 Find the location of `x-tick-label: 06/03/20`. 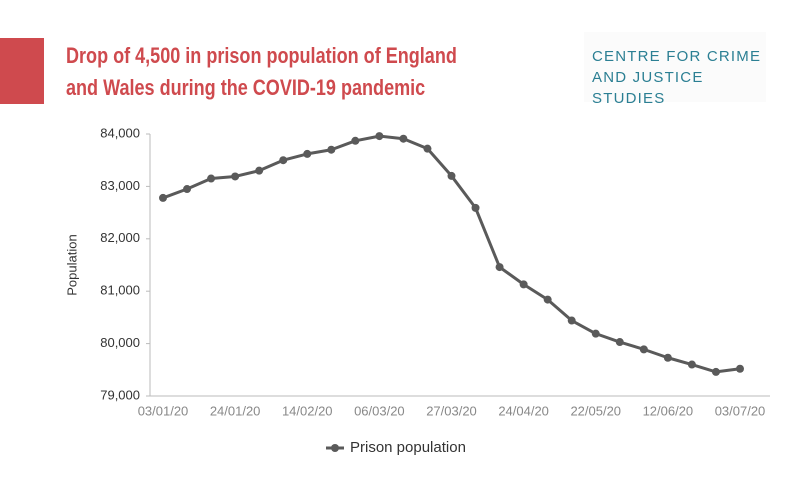

x-tick-label: 06/03/20 is located at coordinates (379, 410).